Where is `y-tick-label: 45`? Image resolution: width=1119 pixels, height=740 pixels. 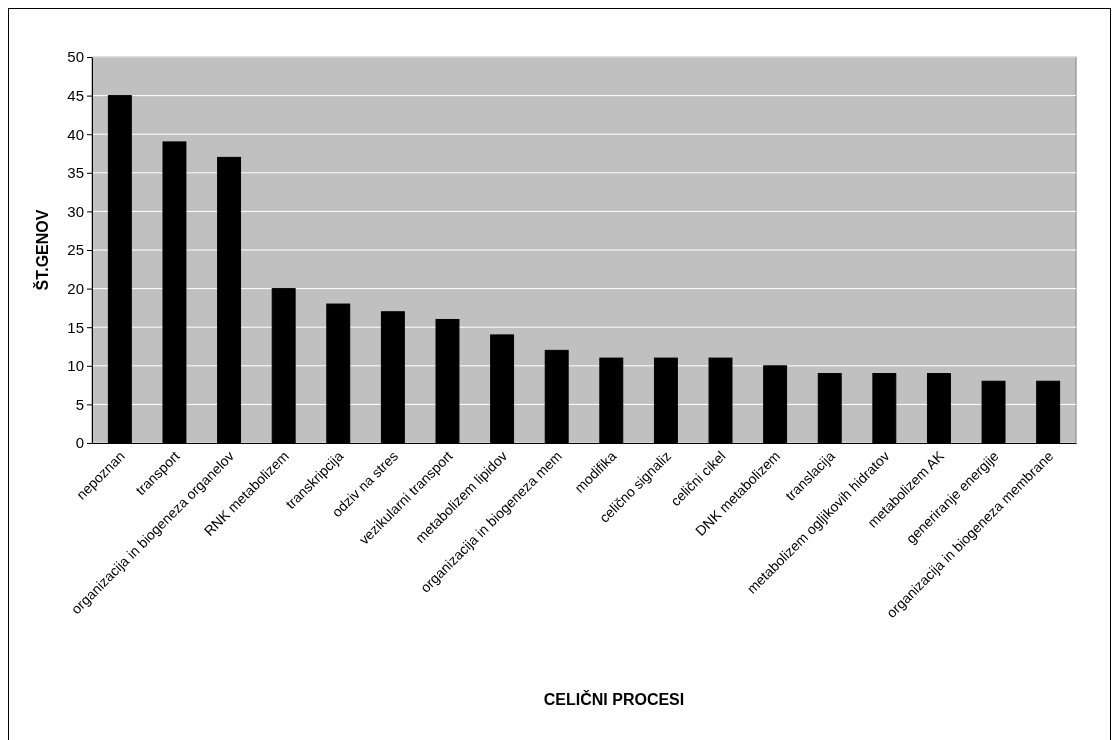
y-tick-label: 45 is located at coordinates (75, 95).